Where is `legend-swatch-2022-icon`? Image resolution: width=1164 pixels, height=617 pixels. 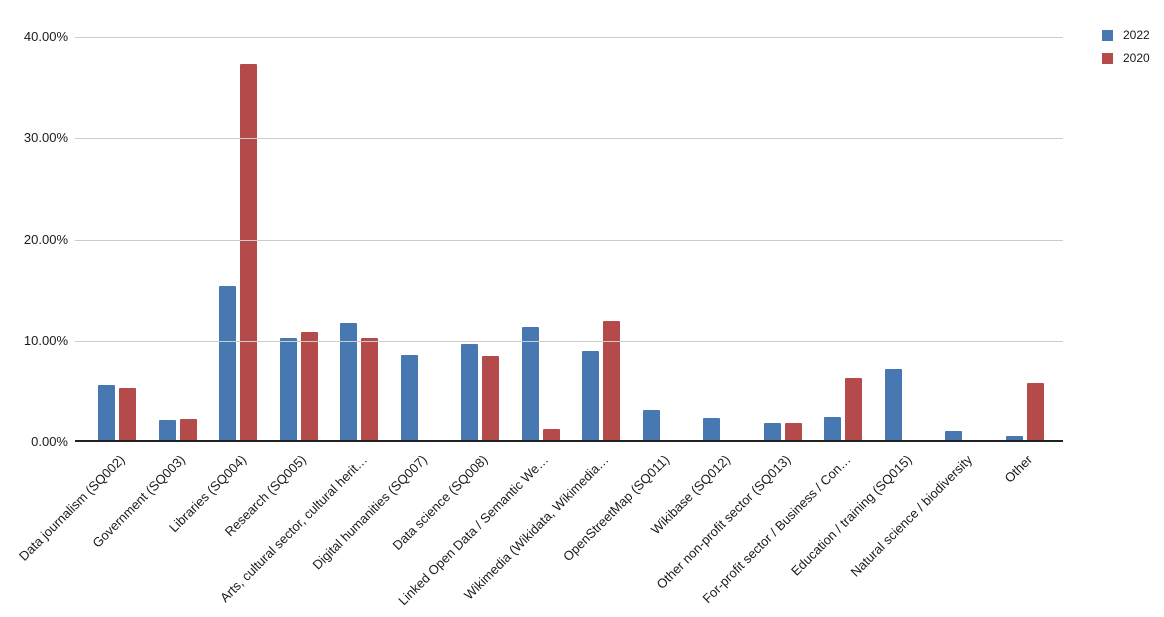 legend-swatch-2022-icon is located at coordinates (1107, 35).